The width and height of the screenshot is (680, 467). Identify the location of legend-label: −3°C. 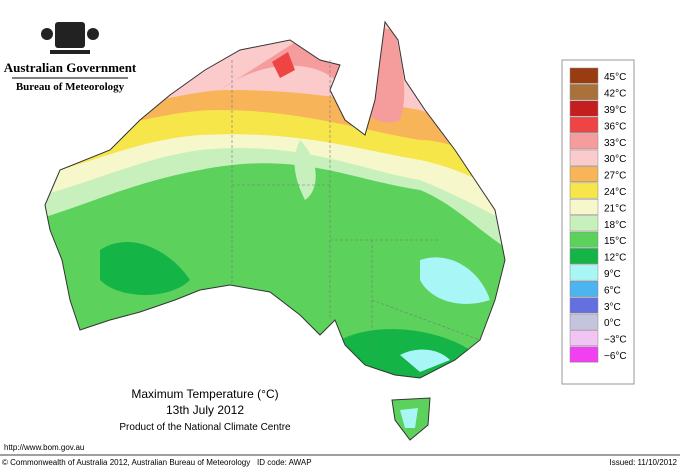
(615, 340).